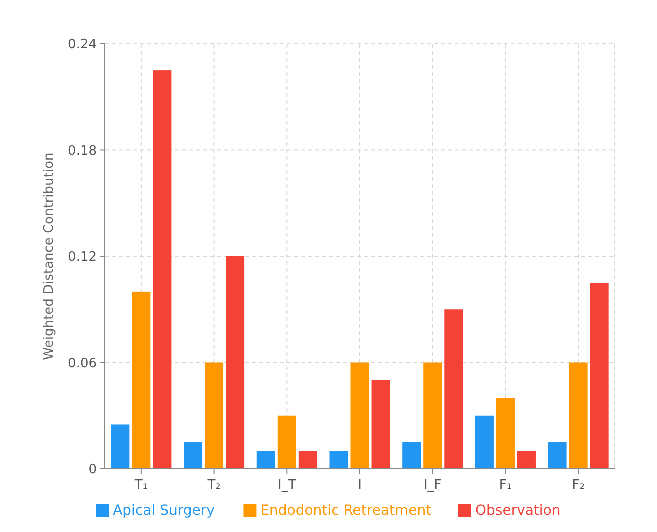 The height and width of the screenshot is (532, 657). Describe the element at coordinates (82, 258) in the screenshot. I see `y-tick-label: 0.12` at that location.